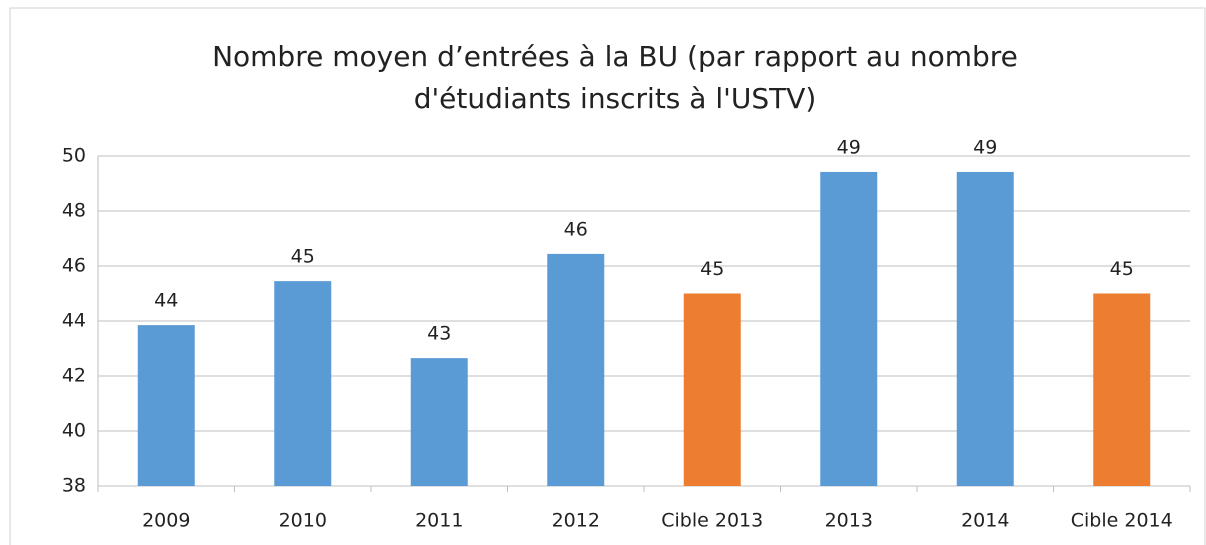 This screenshot has width=1206, height=545. Describe the element at coordinates (74, 321) in the screenshot. I see `y-tick-label: 44` at that location.